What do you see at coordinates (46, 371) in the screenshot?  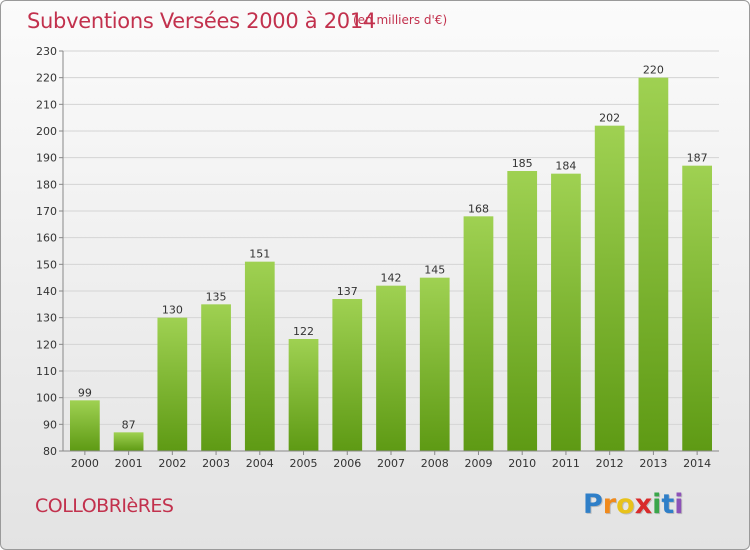 I see `y-tick-label: 110` at bounding box center [46, 371].